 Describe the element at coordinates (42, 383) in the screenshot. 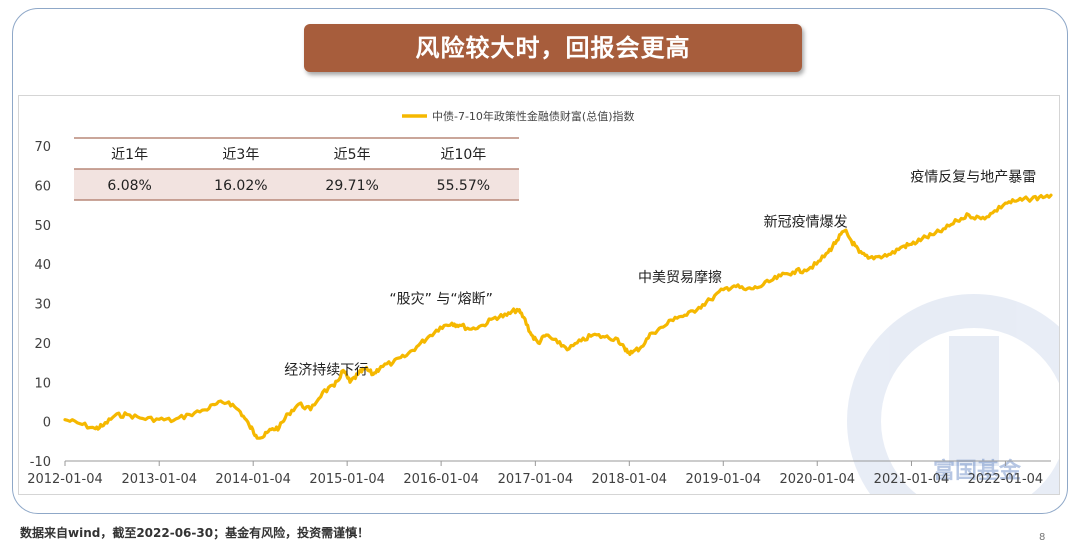

I see `y-tick-label: 10` at that location.